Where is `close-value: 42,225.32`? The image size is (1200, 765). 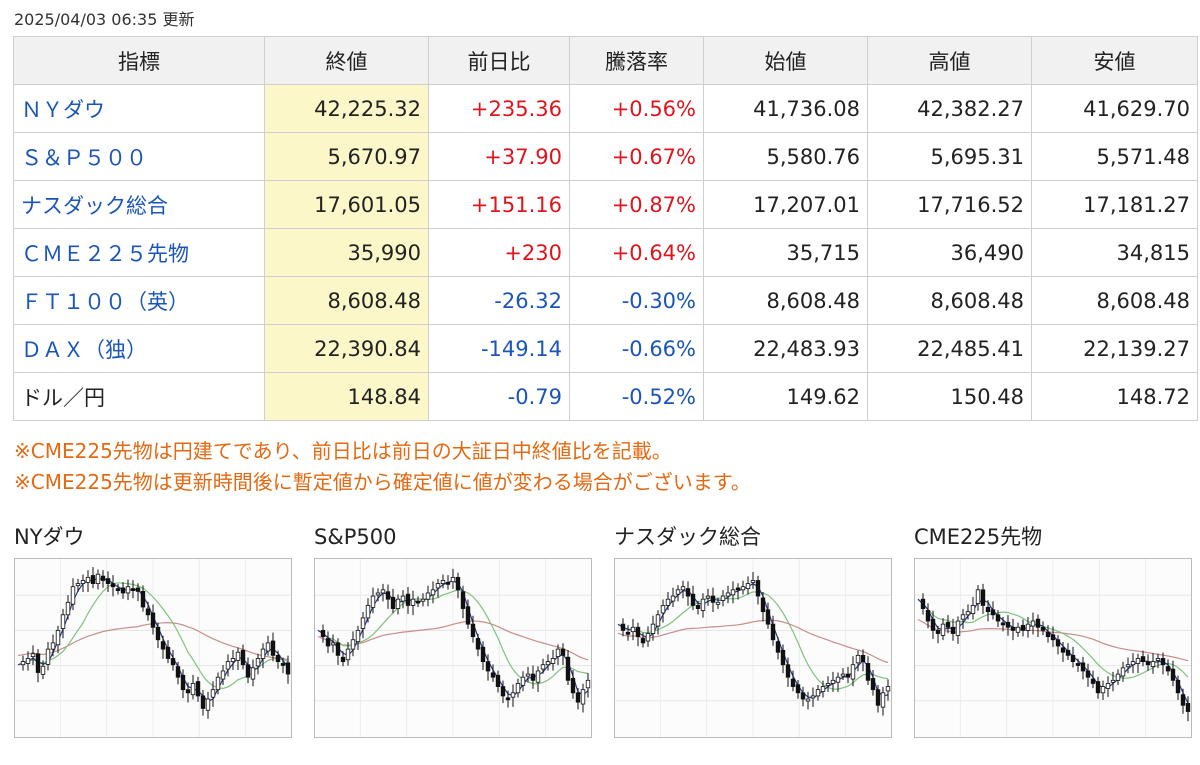 close-value: 42,225.32 is located at coordinates (346, 108).